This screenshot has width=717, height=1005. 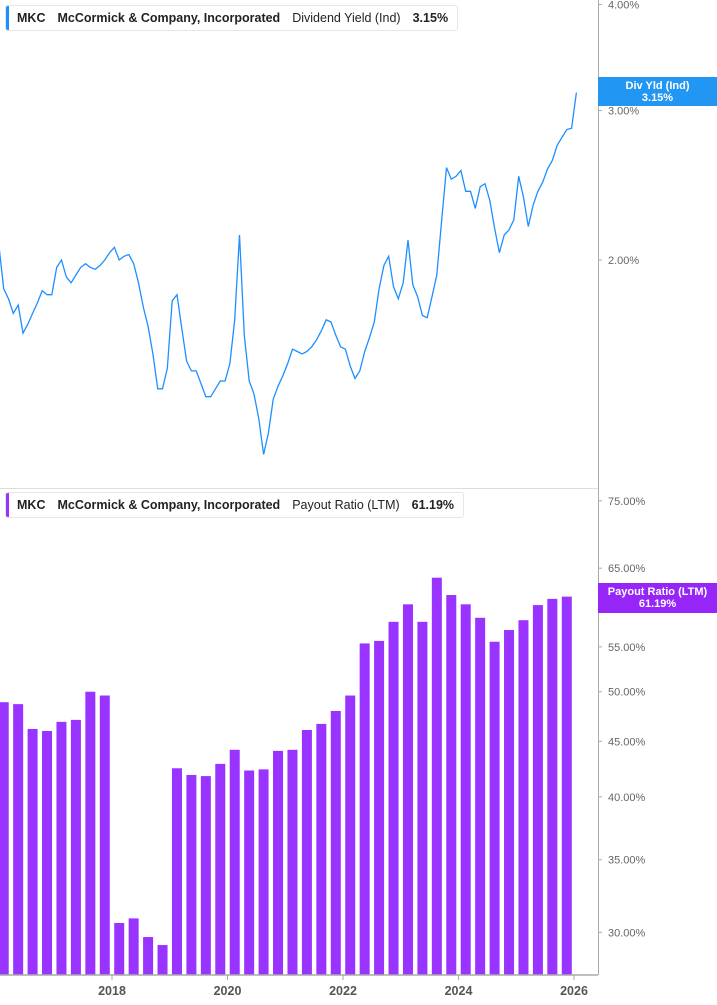 What do you see at coordinates (623, 6) in the screenshot?
I see `y-tick-label: 4.00%` at bounding box center [623, 6].